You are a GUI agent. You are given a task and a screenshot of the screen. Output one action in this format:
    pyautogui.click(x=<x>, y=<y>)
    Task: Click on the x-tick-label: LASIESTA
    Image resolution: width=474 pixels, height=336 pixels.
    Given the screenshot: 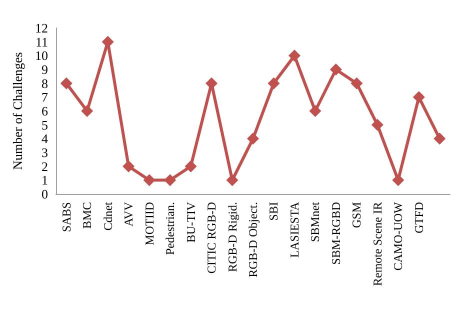 What is the action you would take?
    pyautogui.click(x=294, y=230)
    